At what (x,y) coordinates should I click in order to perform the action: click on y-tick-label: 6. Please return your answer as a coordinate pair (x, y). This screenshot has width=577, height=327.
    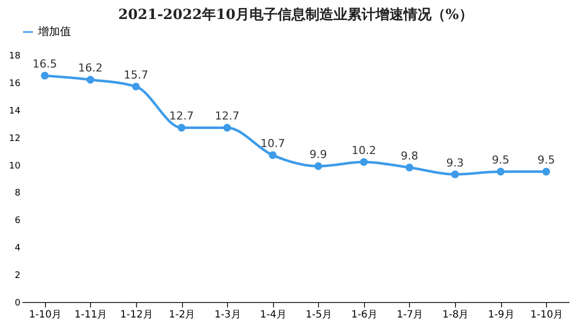
    Looking at the image, I should click on (17, 221).